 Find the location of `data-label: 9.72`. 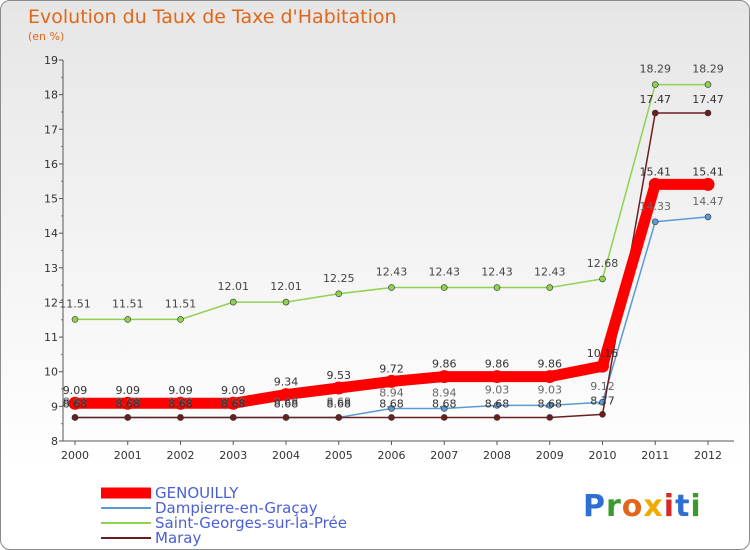

data-label: 9.72 is located at coordinates (391, 368).